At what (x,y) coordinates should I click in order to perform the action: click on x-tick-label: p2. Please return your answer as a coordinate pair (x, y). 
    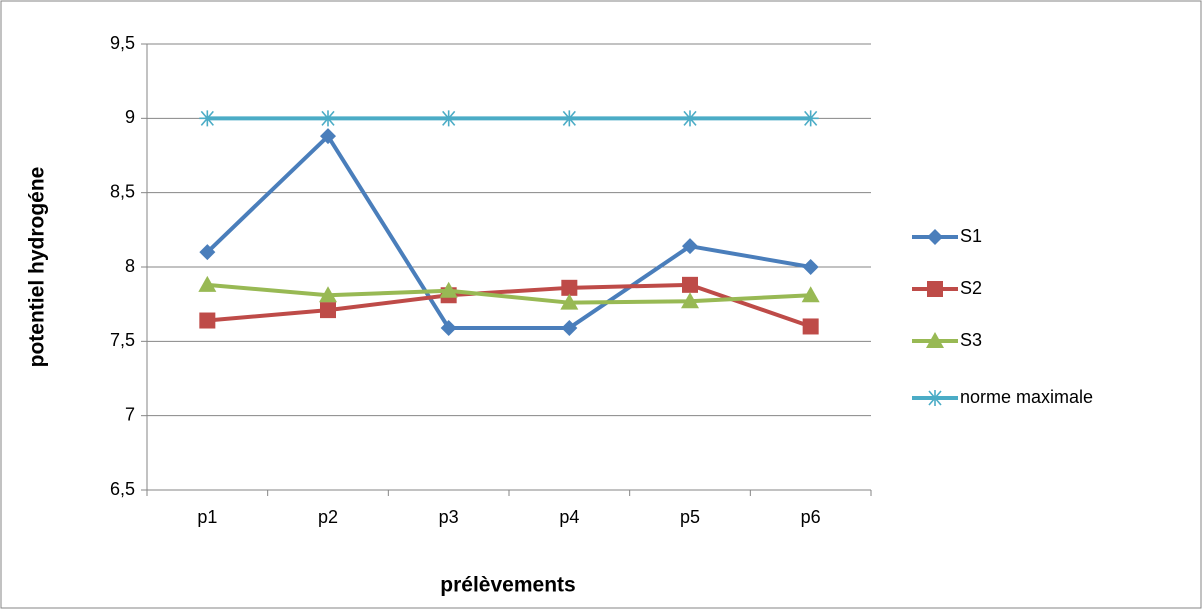
    Looking at the image, I should click on (328, 517).